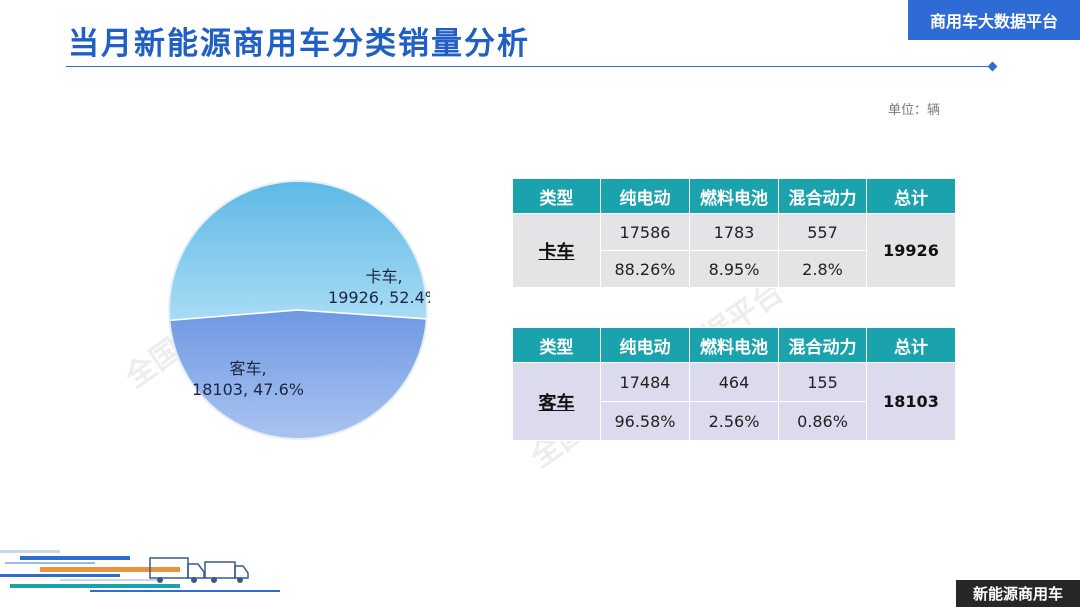 This screenshot has height=607, width=1080. What do you see at coordinates (645, 269) in the screenshot?
I see `share-bev: 88.26%` at bounding box center [645, 269].